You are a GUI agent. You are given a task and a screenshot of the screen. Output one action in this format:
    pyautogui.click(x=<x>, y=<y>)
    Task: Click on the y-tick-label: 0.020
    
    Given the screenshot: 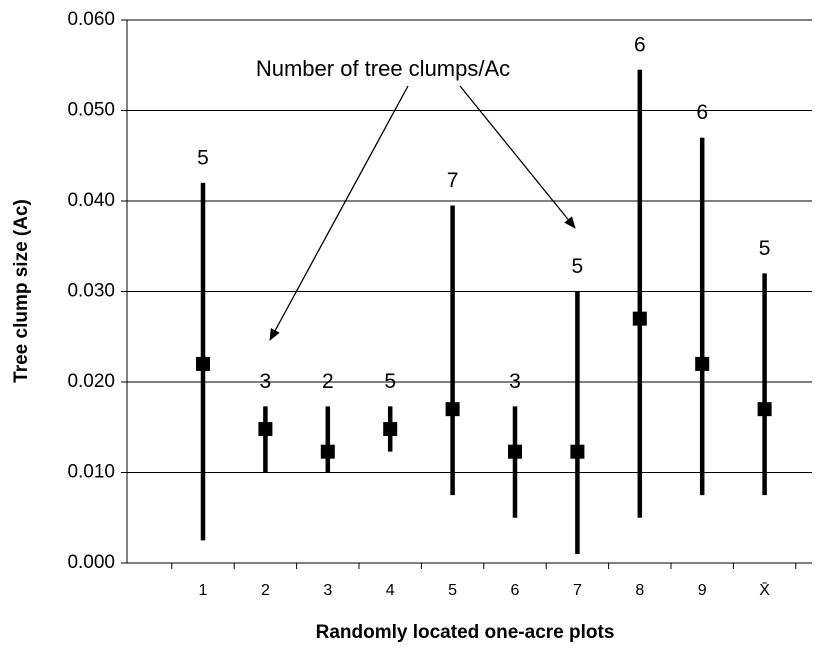 What is the action you would take?
    pyautogui.click(x=91, y=381)
    